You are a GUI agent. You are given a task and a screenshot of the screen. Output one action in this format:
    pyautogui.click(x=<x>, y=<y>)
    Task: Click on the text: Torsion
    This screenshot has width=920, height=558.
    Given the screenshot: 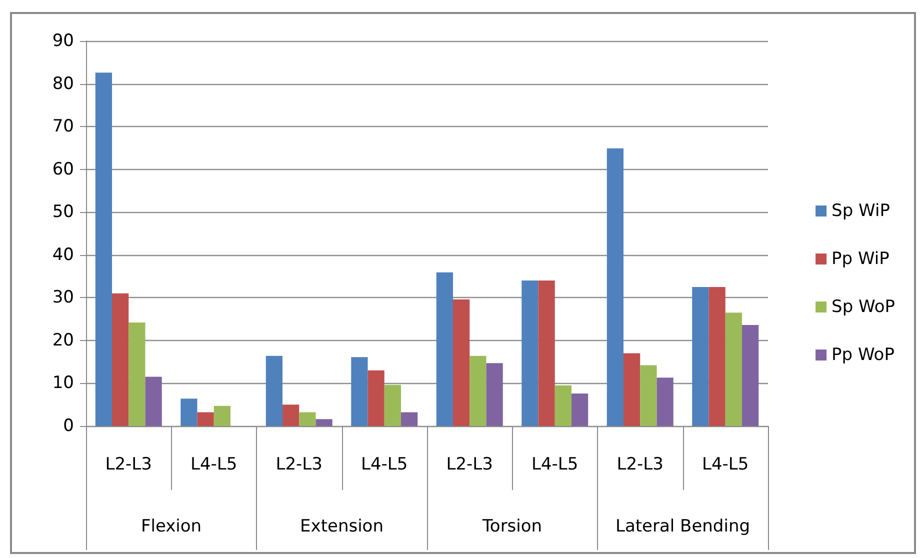 What is the action you would take?
    pyautogui.click(x=511, y=526)
    